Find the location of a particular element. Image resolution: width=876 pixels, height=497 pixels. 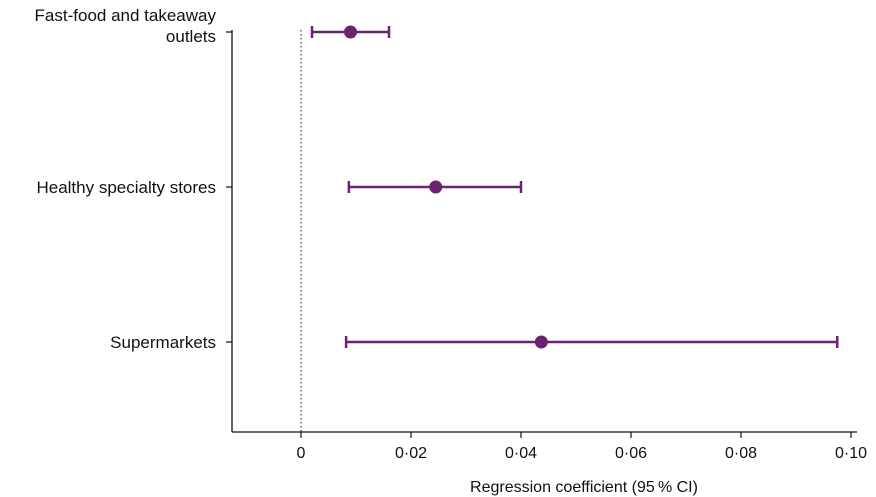

x-tick-label: 0·10 is located at coordinates (851, 453).